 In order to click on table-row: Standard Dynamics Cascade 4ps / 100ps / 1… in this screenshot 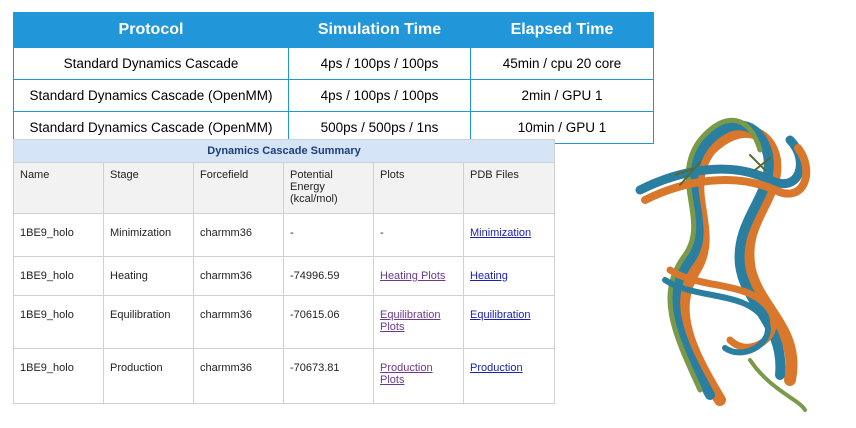, I will do `click(333, 63)`.